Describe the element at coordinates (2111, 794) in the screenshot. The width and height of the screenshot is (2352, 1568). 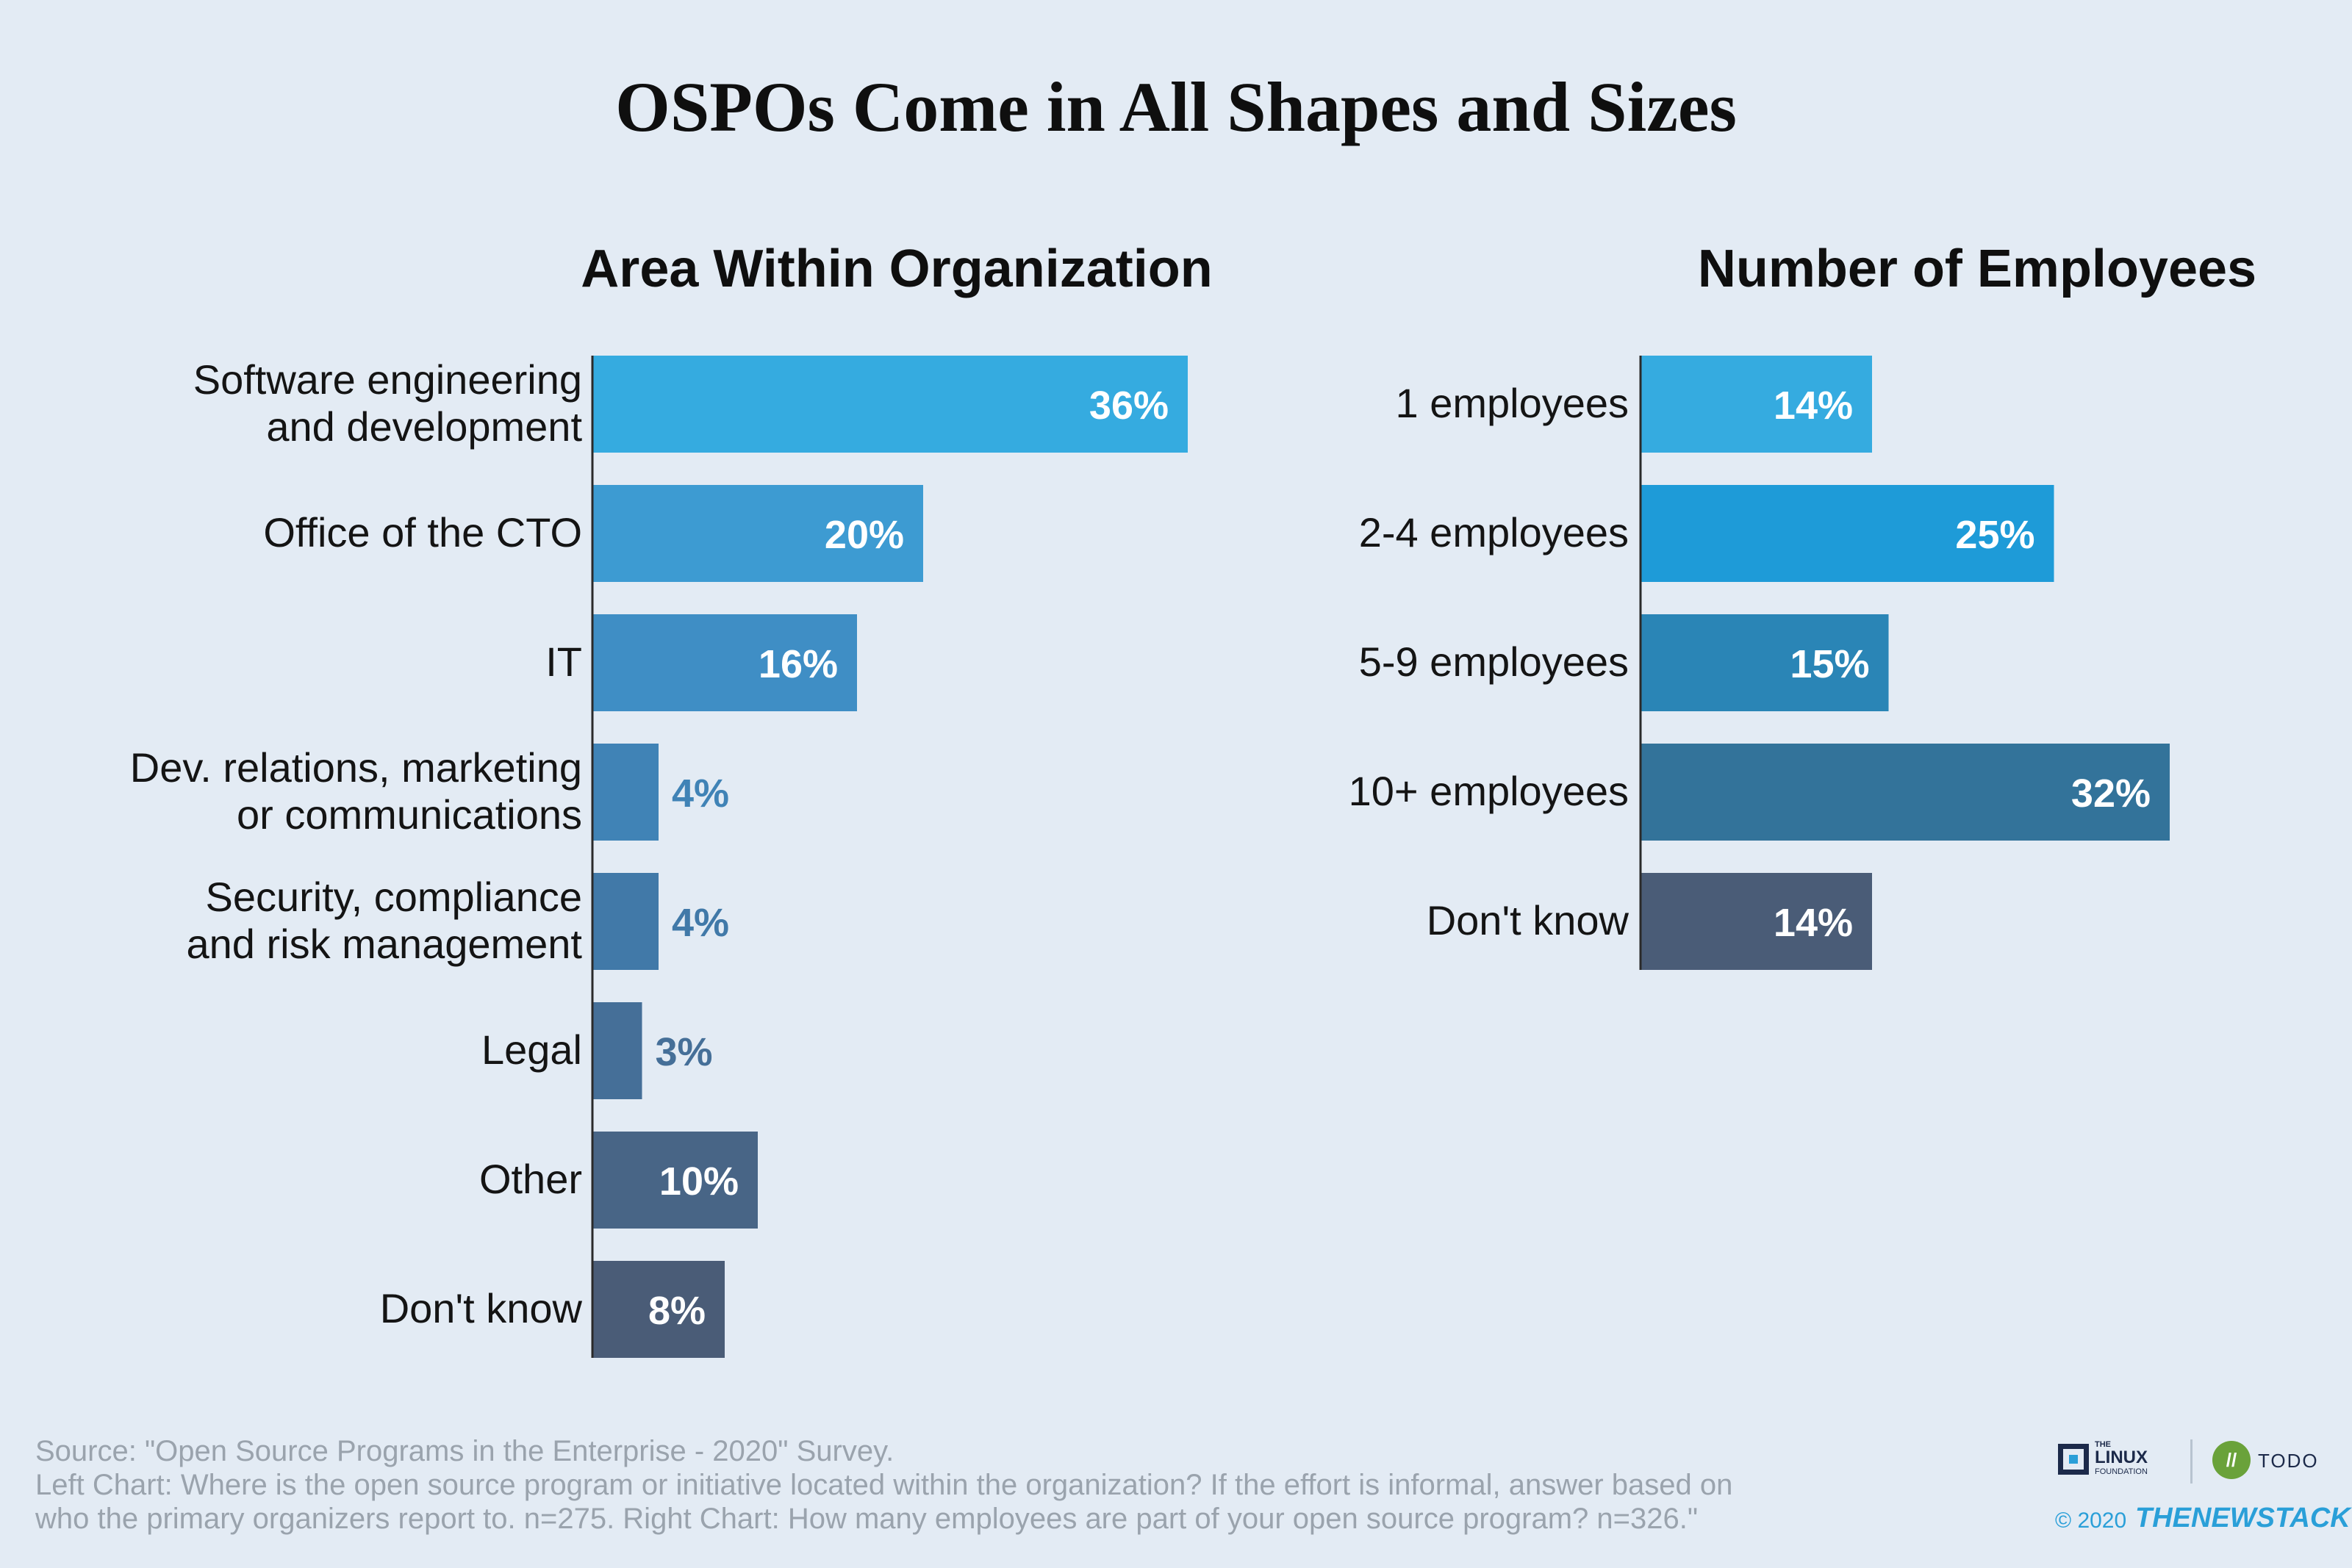
I see `value-label: 32%` at that location.